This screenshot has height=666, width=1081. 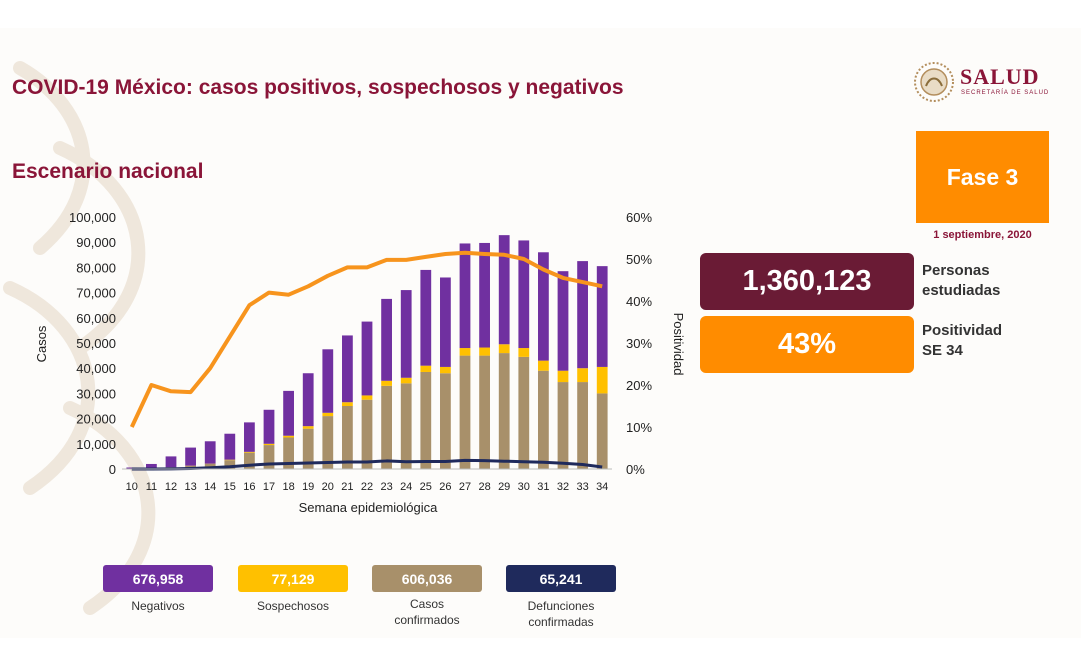 I want to click on y2-tick-label: 0%, so click(x=635, y=469).